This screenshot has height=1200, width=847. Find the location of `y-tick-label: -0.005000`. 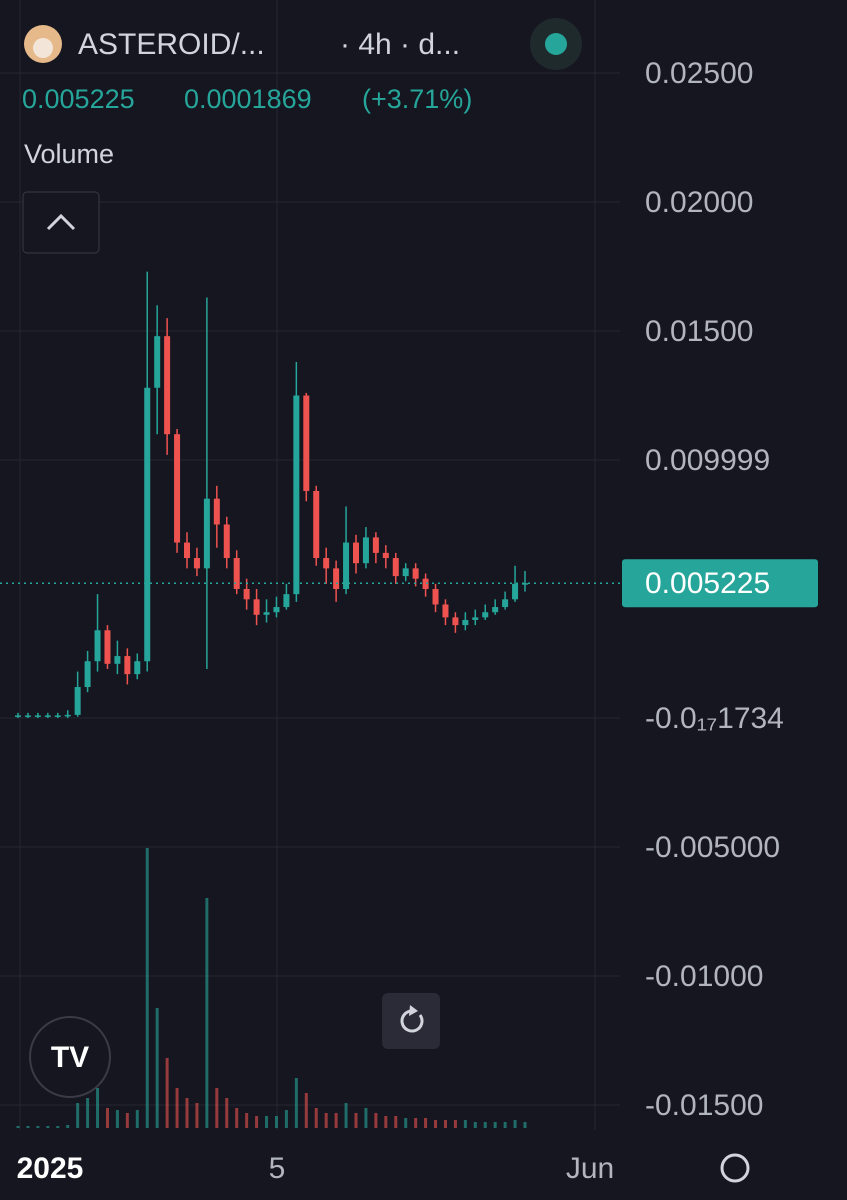

y-tick-label: -0.005000 is located at coordinates (712, 847).